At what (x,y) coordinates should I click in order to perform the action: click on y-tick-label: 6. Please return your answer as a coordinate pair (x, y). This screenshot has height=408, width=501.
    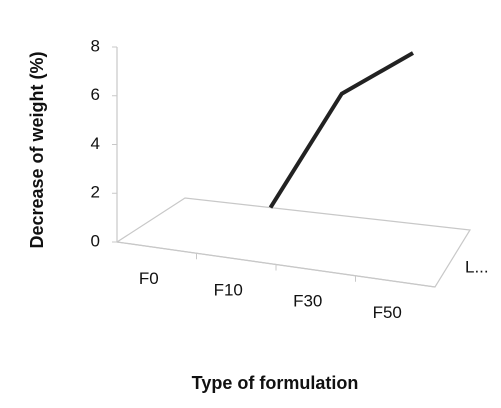
    Looking at the image, I should click on (95, 94).